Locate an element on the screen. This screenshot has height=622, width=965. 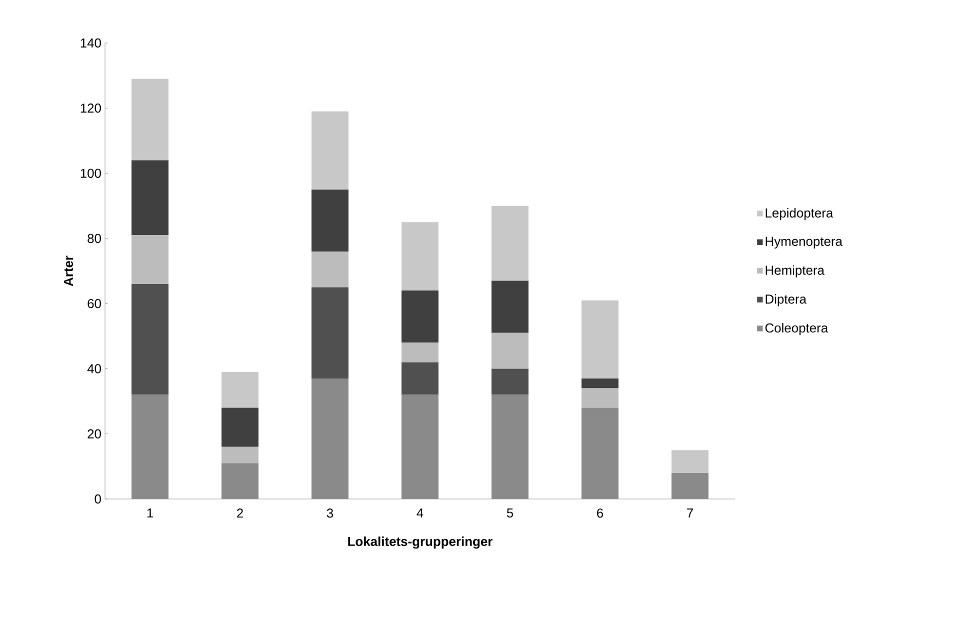
x-tick-label: 1 is located at coordinates (150, 513).